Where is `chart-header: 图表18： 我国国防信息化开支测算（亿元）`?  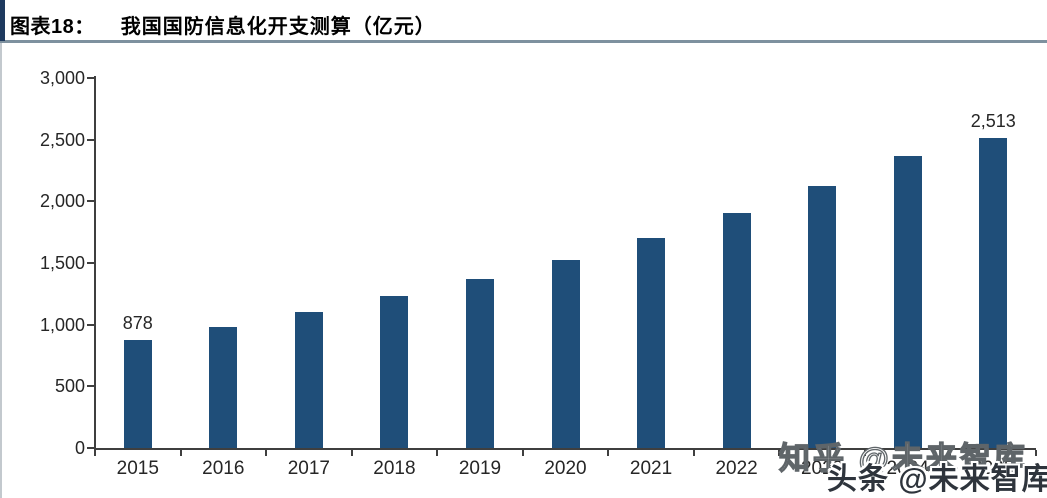
chart-header: 图表18： 我国国防信息化开支测算（亿元） is located at coordinates (223, 24).